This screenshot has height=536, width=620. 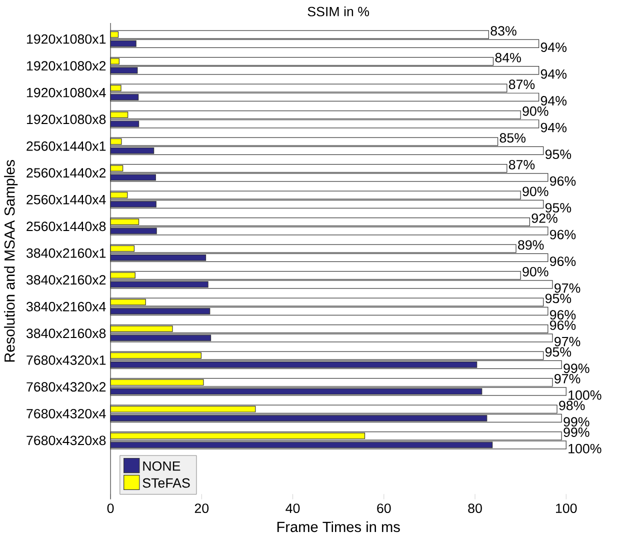 I want to click on data-label: 84%, so click(x=508, y=57).